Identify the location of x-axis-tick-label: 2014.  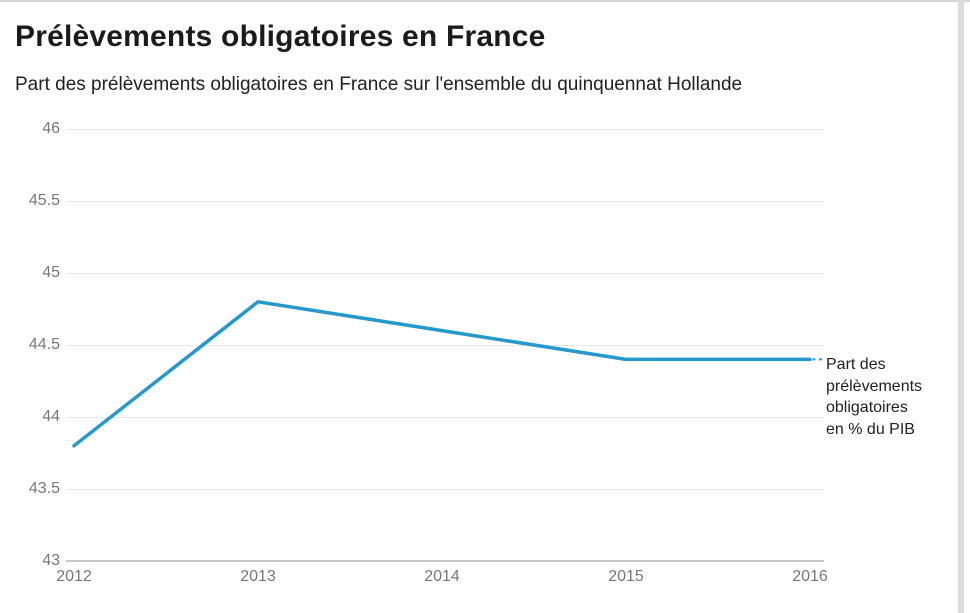
(442, 576).